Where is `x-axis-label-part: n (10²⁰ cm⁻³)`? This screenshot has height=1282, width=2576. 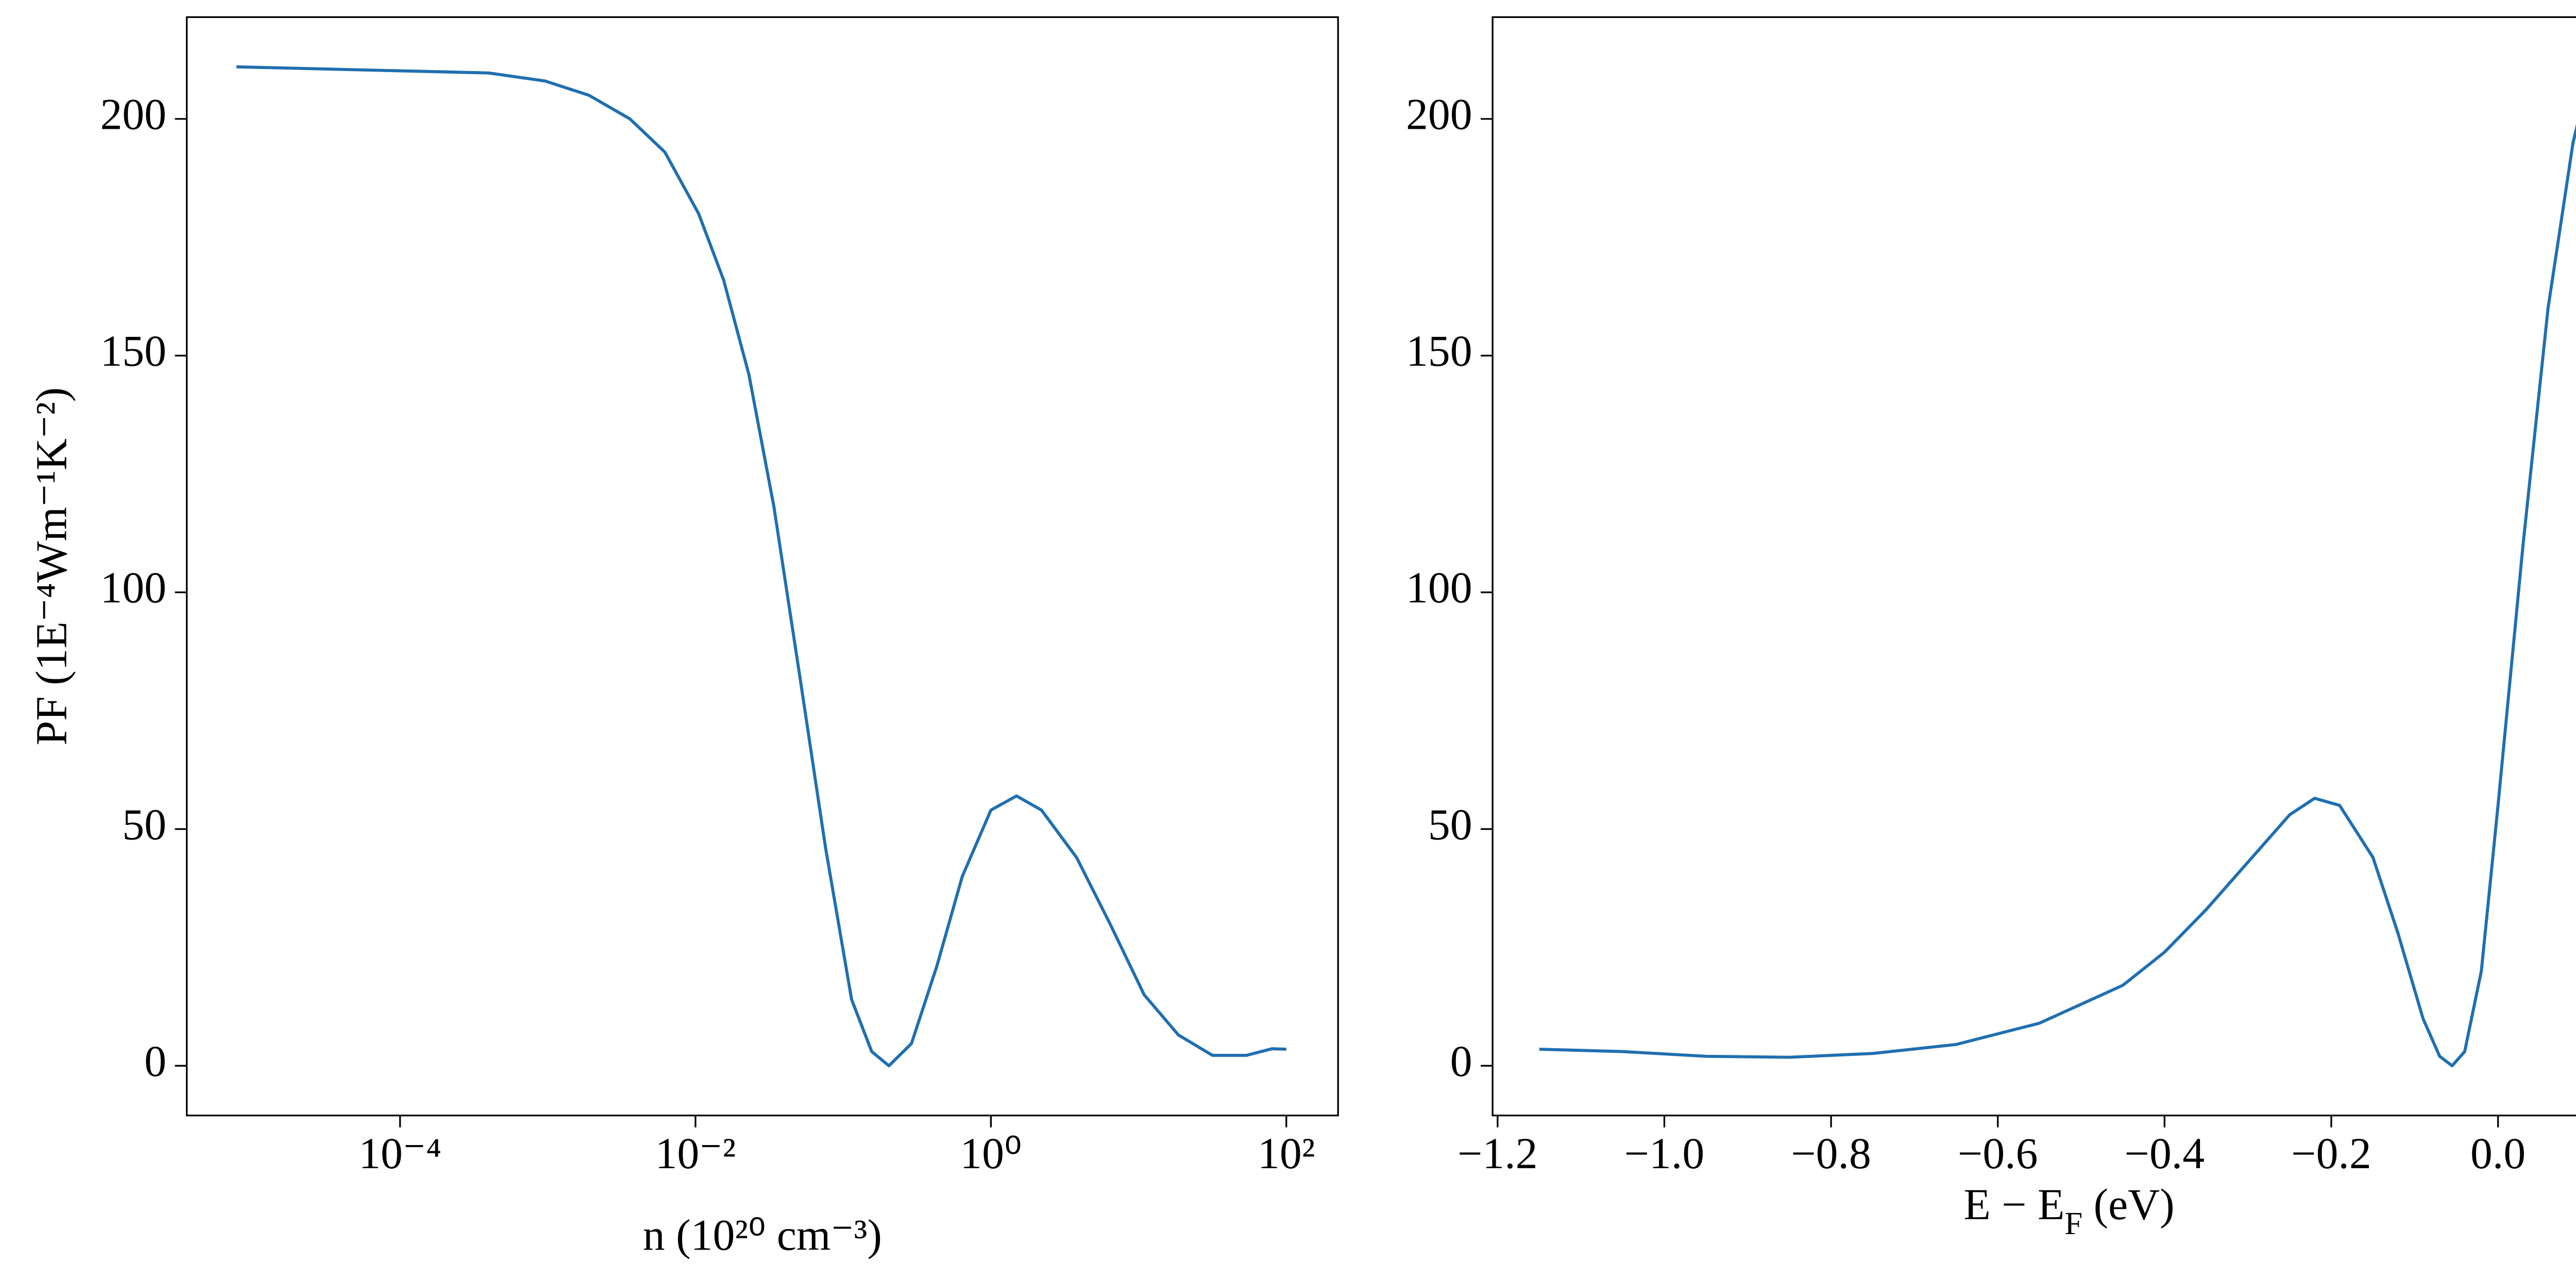 x-axis-label-part: n (10²⁰ cm⁻³) is located at coordinates (762, 1234).